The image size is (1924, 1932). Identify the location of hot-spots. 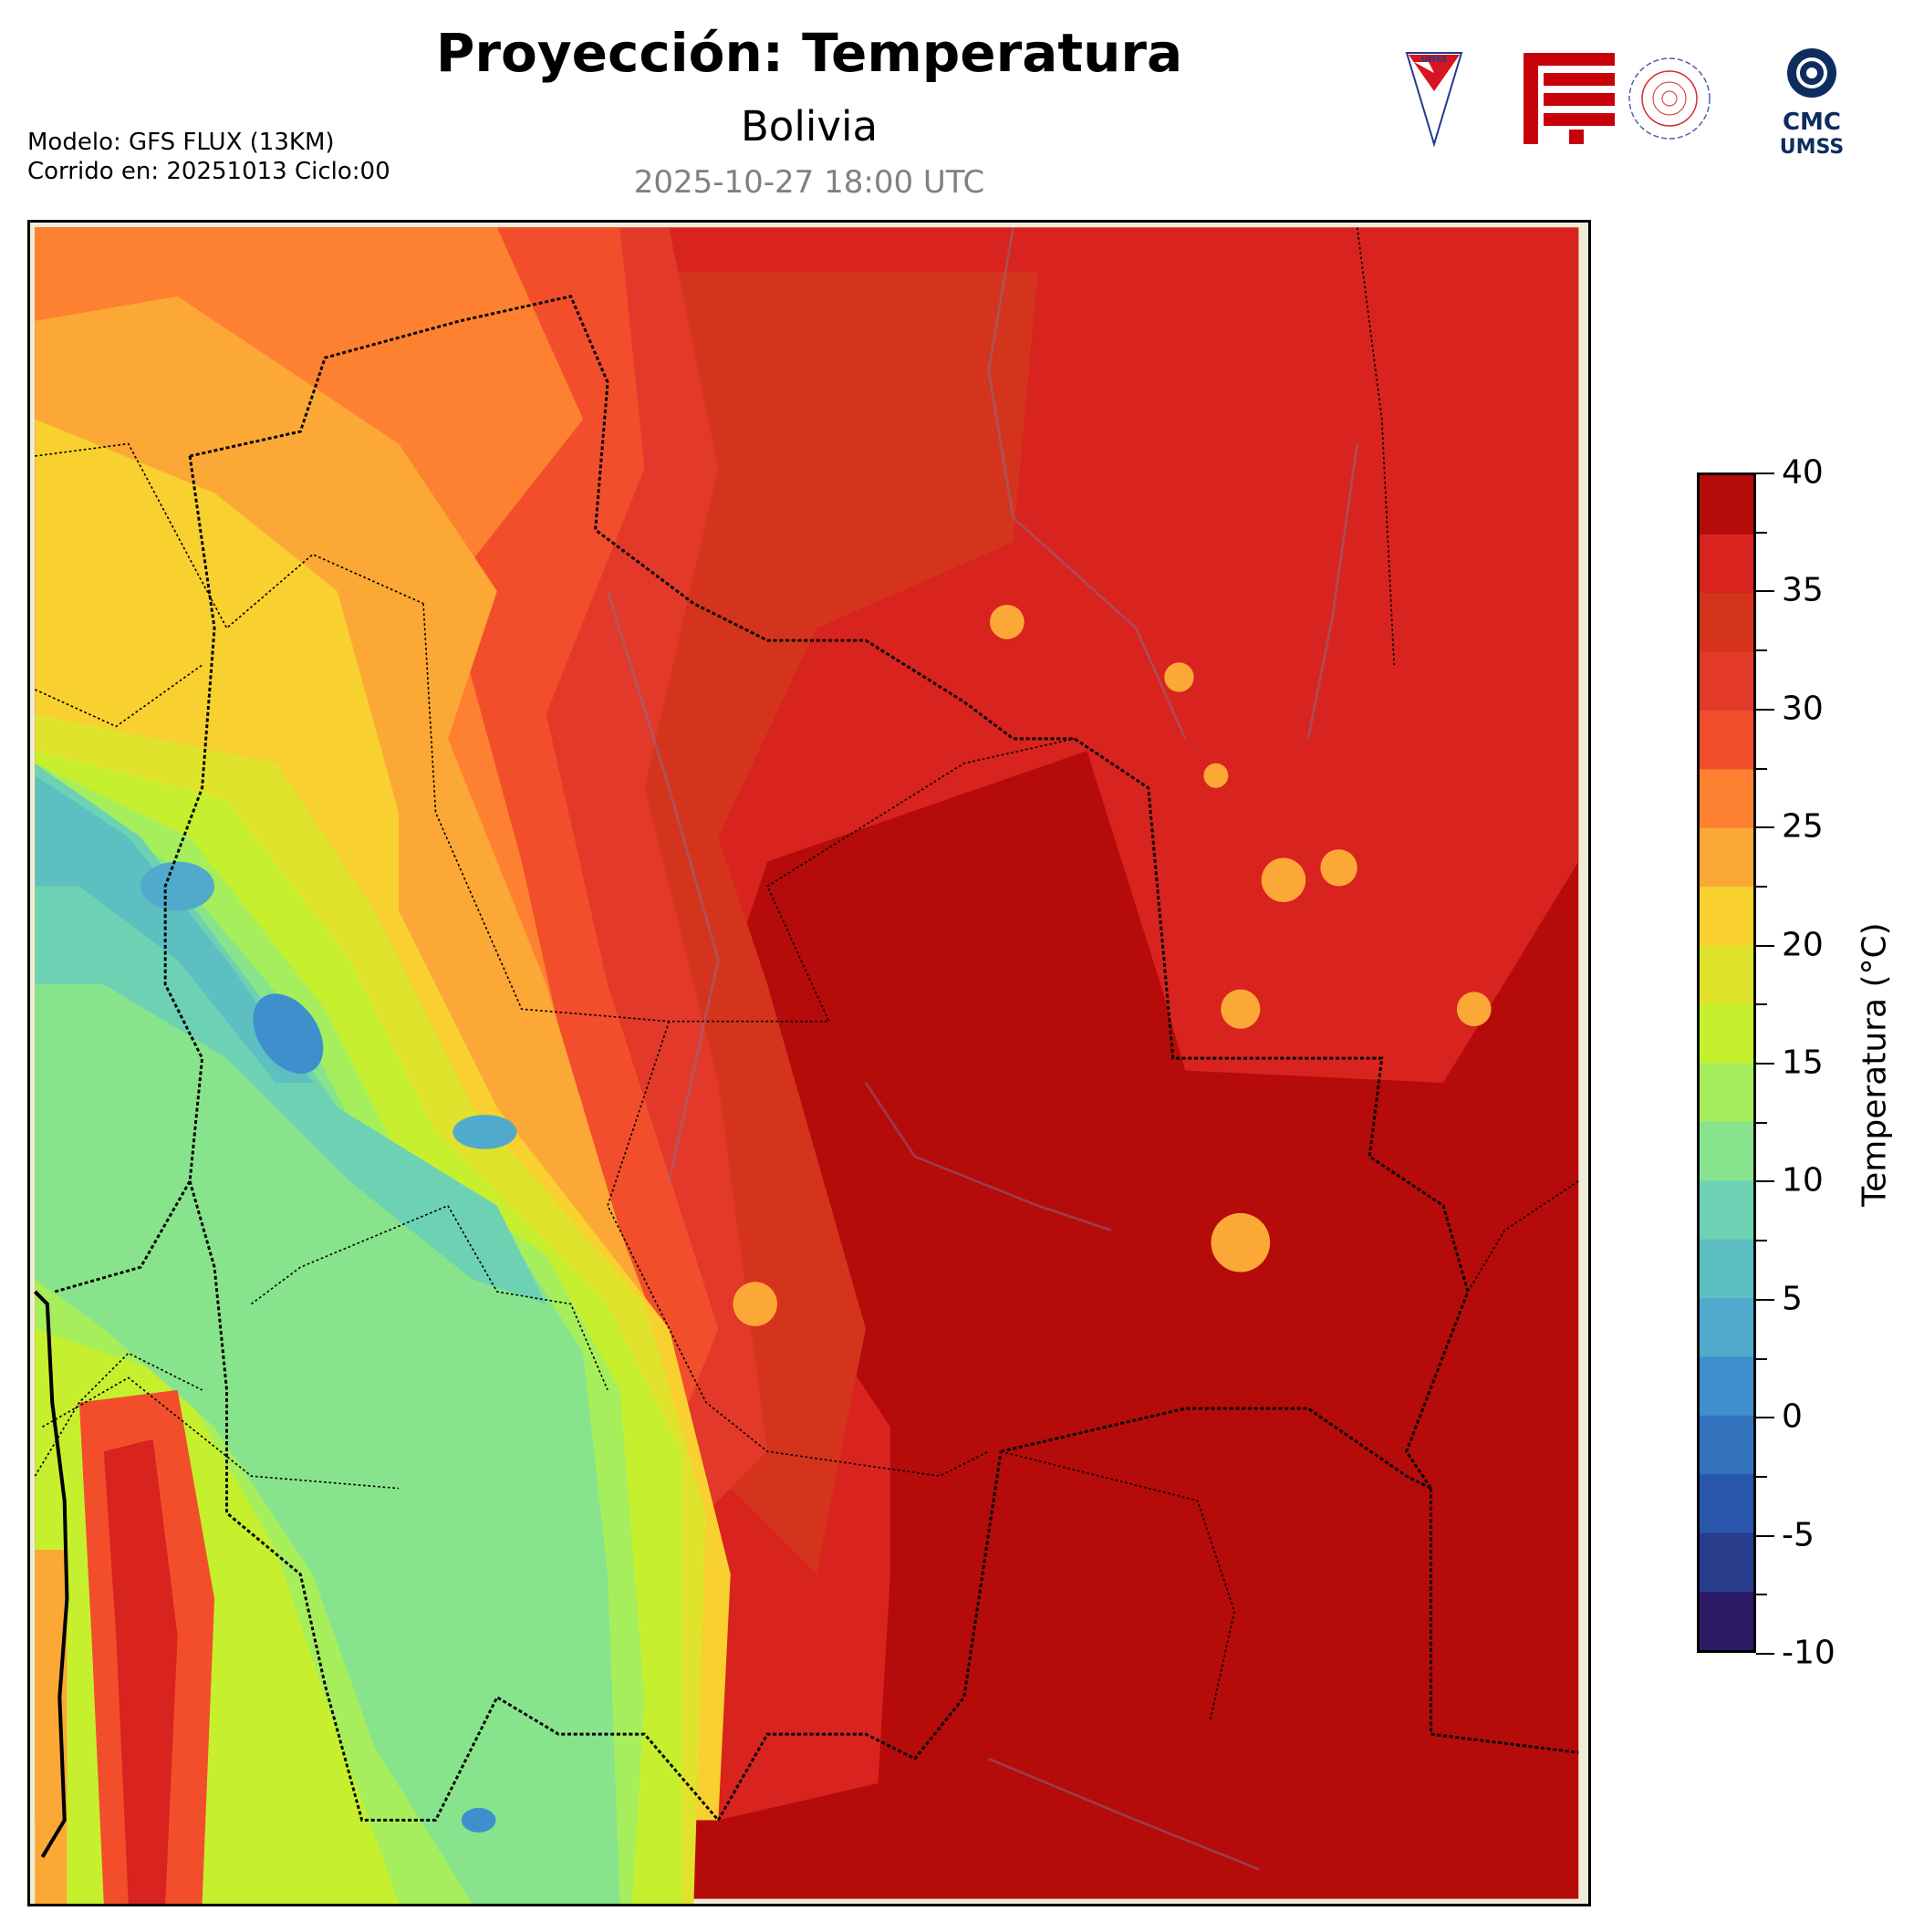
(1113, 965).